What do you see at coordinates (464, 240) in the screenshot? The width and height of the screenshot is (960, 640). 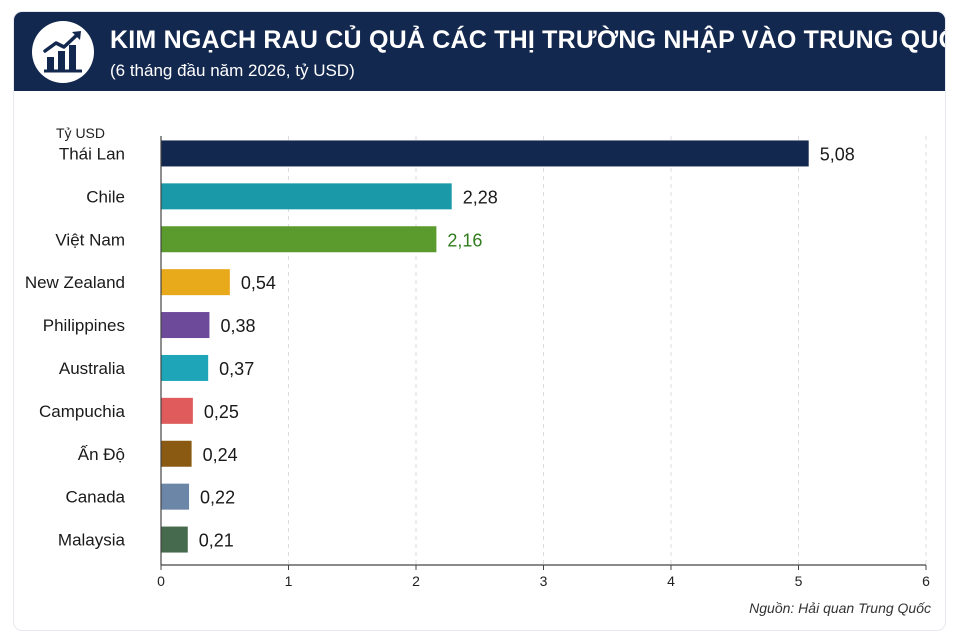 I see `value-label-2: 2,16` at bounding box center [464, 240].